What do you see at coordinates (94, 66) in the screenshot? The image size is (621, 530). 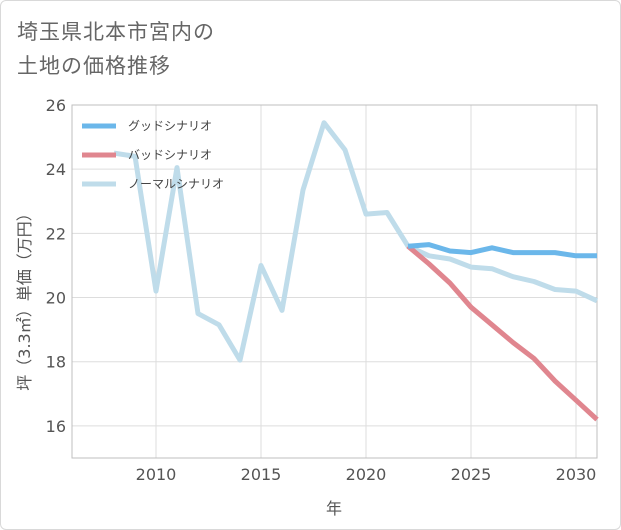 I see `chart-title-line2: 土地の価格推移` at bounding box center [94, 66].